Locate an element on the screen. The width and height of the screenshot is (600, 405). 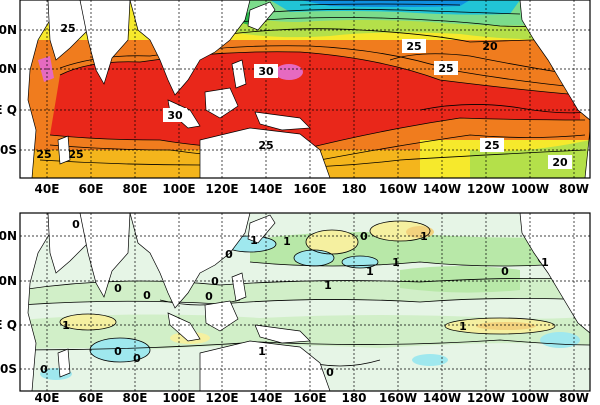
bottom-lat-axis: 40N 20N E Q 20S is located at coordinates (8, 302).